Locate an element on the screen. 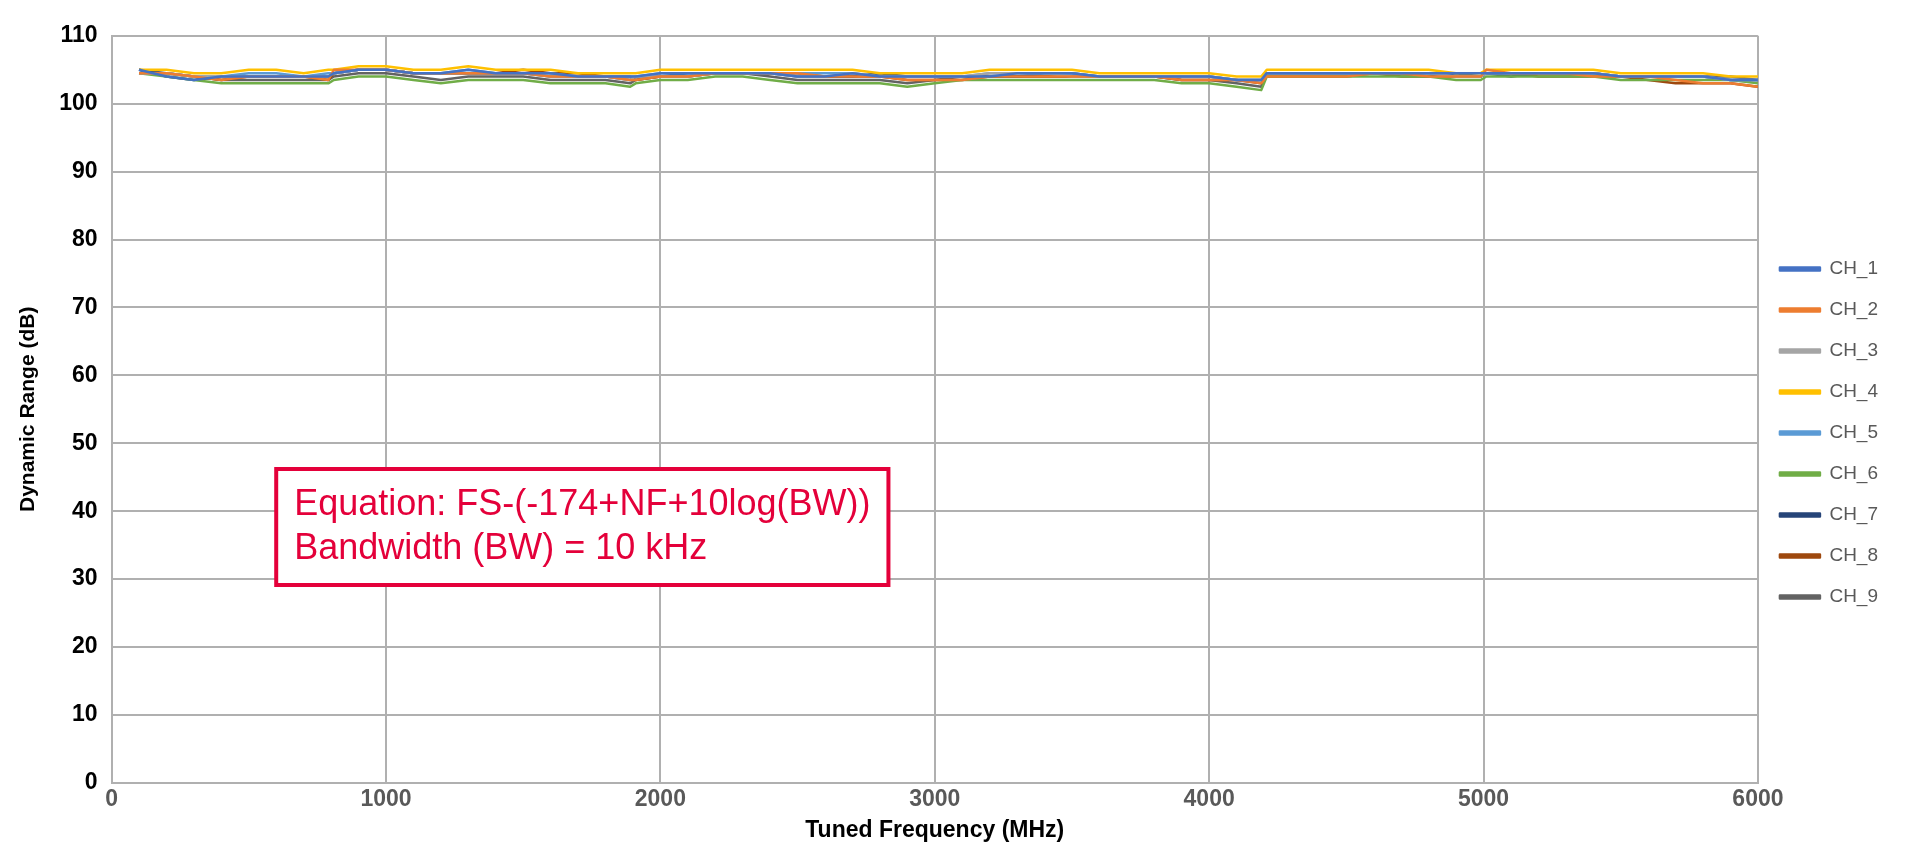 The image size is (1906, 856). y-axis-title: Dynamic Range (dB) is located at coordinates (27, 409).